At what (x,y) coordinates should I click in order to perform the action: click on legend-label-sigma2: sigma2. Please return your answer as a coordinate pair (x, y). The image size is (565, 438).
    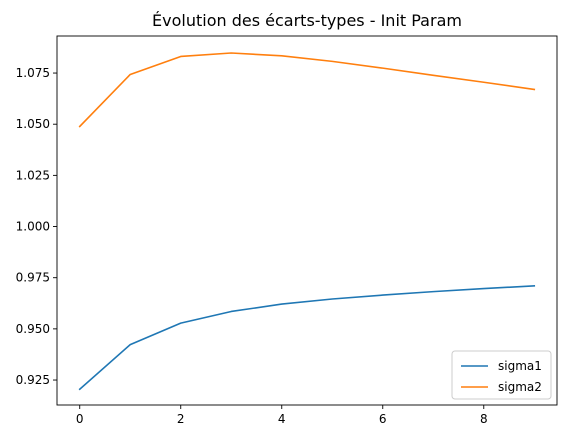
    Looking at the image, I should click on (520, 387).